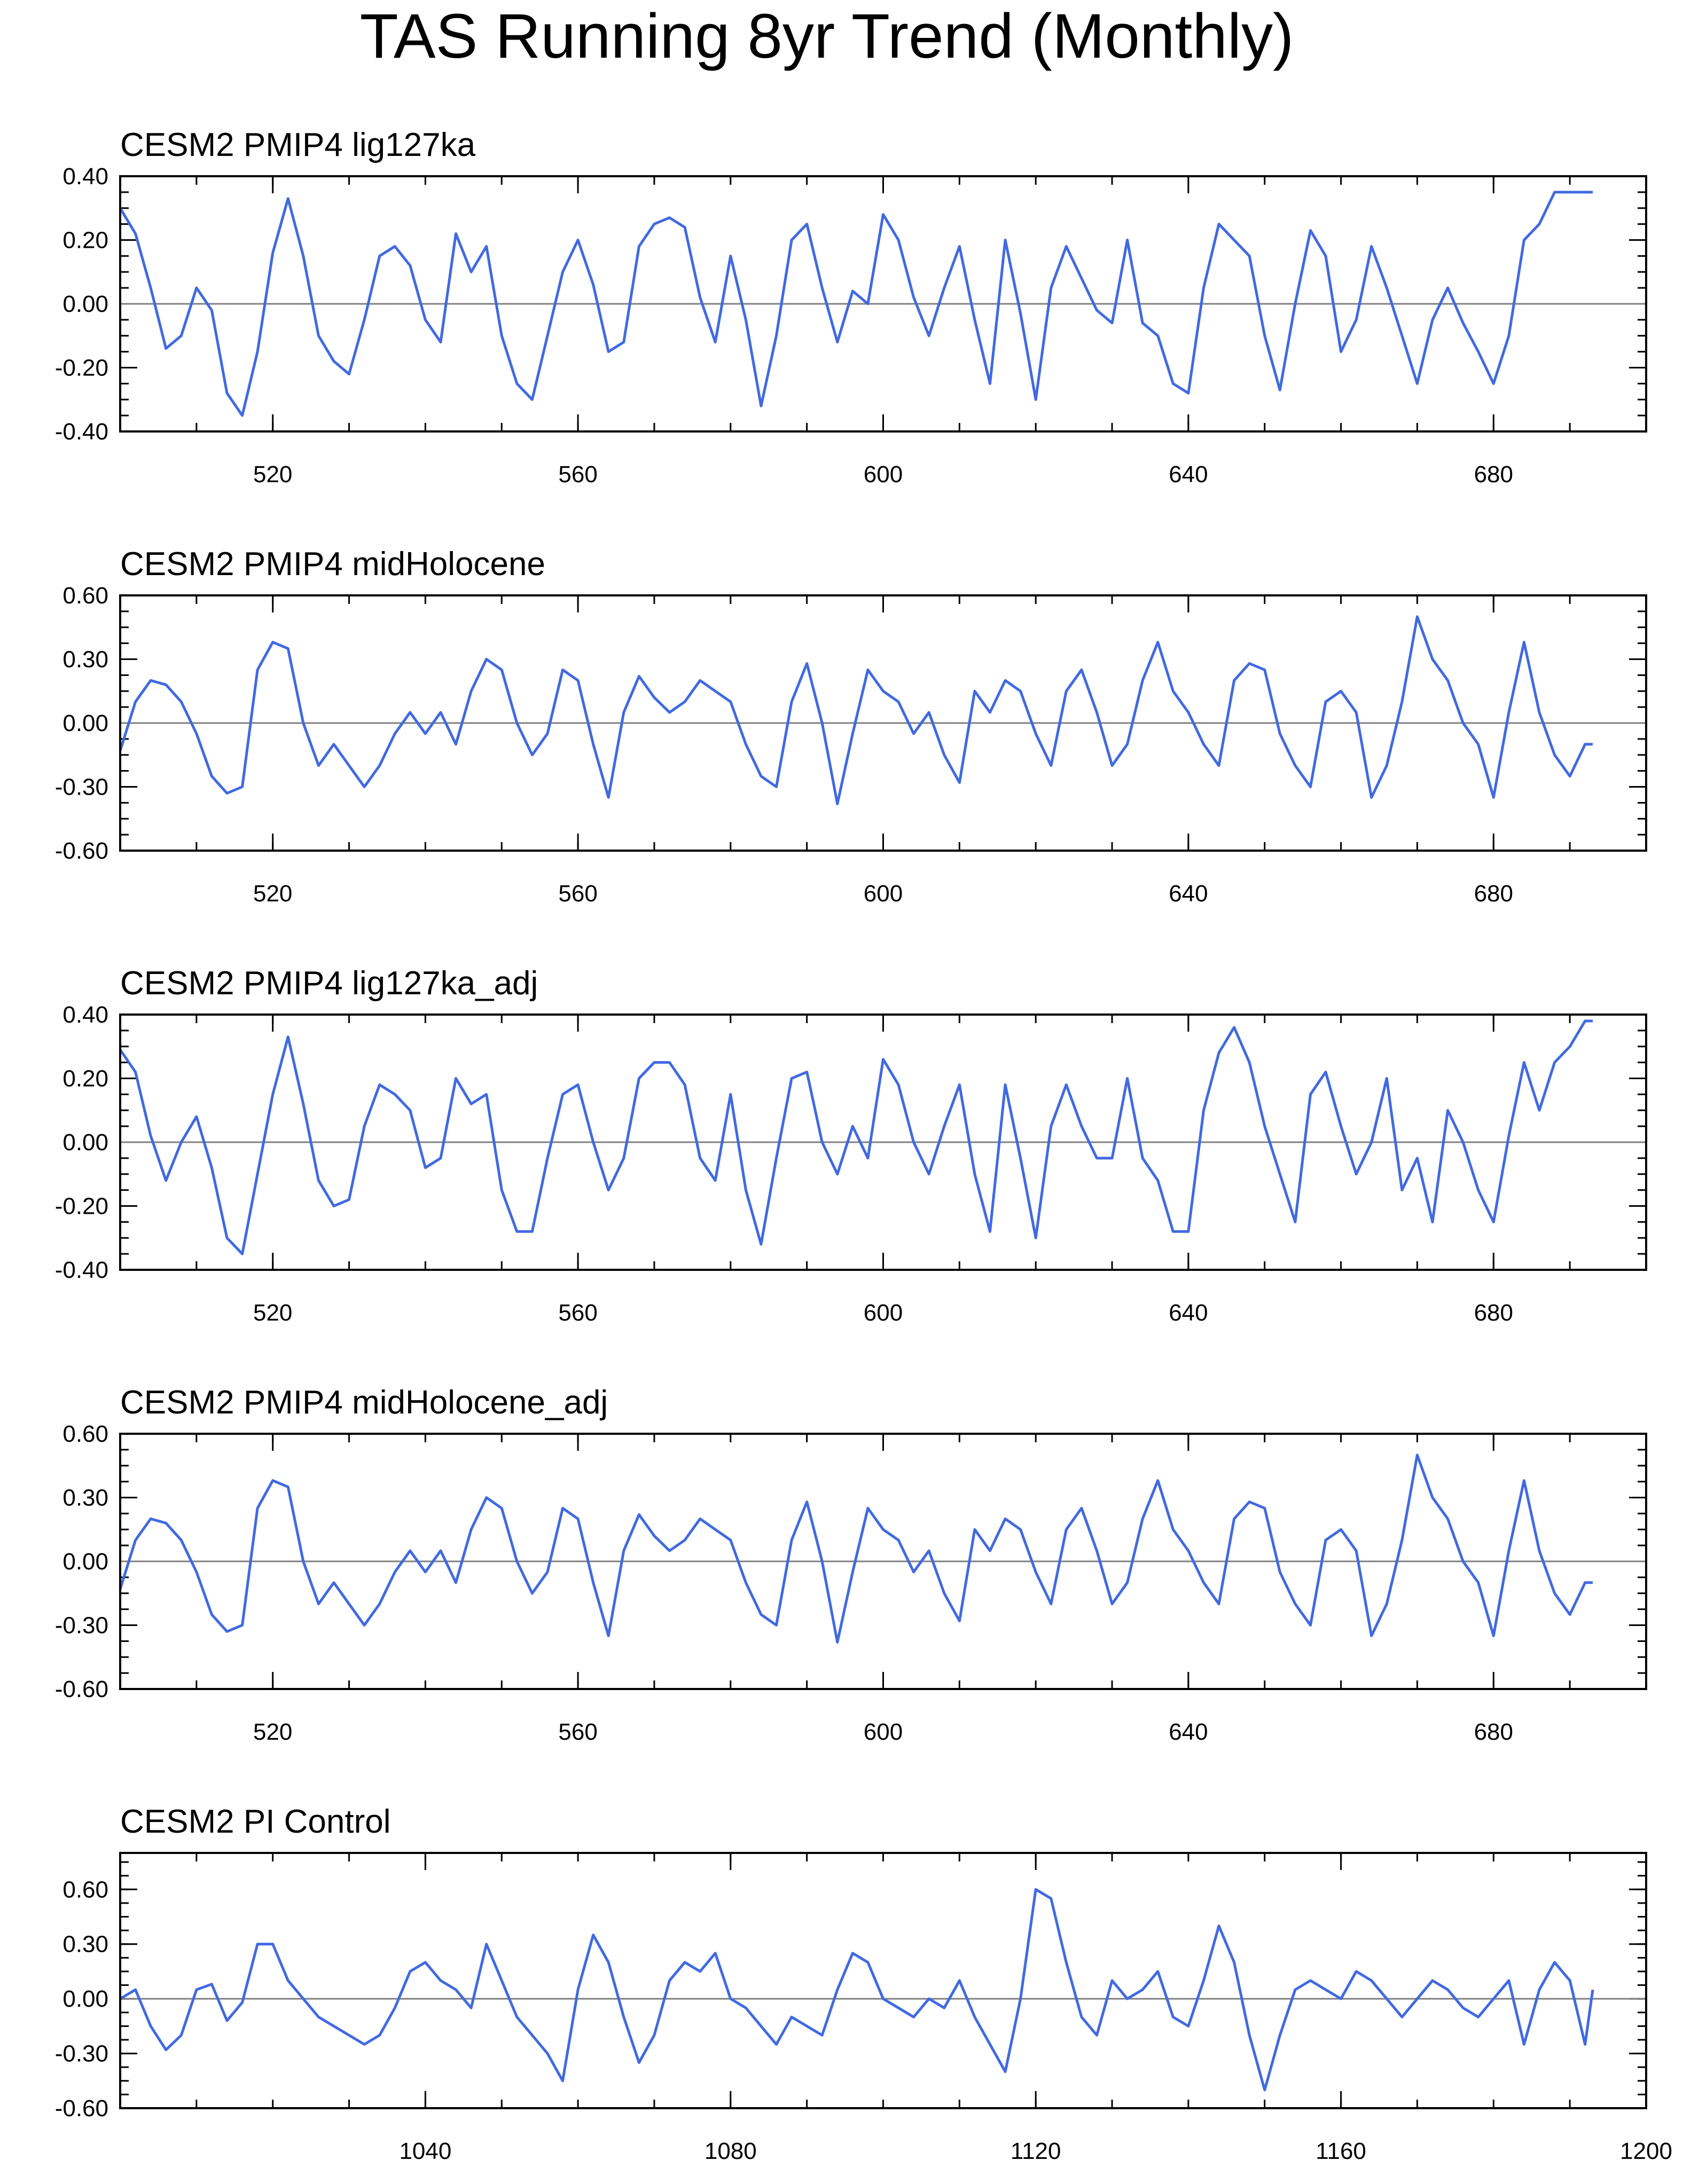 This screenshot has height=2184, width=1683. Describe the element at coordinates (1341, 2151) in the screenshot. I see `x-tick-label: 1160` at that location.